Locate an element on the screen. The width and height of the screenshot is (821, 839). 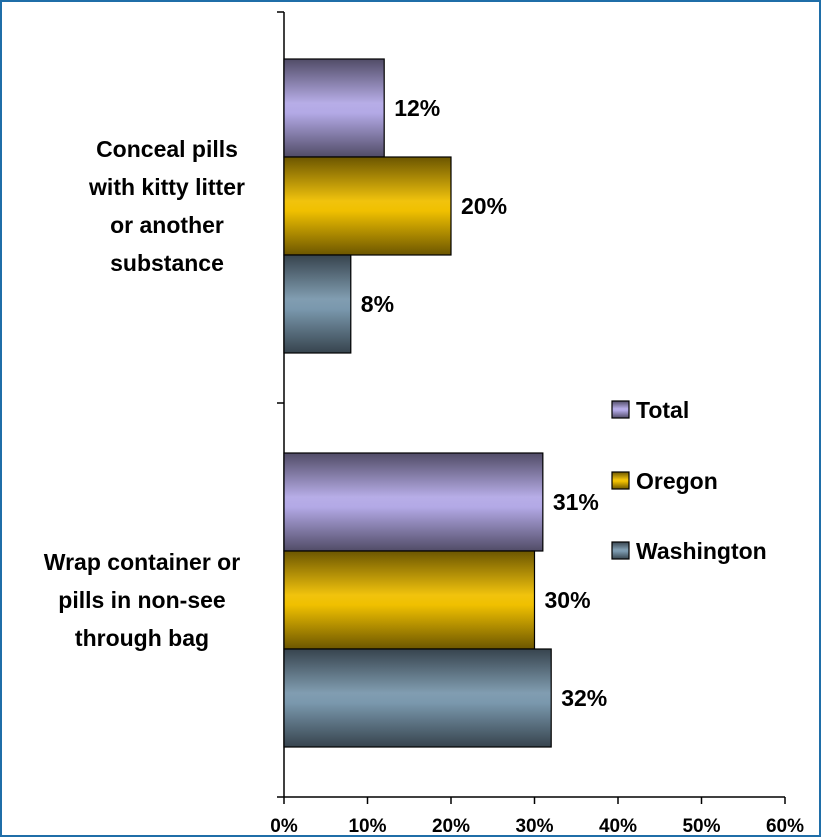
x-tick-label: 60% is located at coordinates (785, 826).